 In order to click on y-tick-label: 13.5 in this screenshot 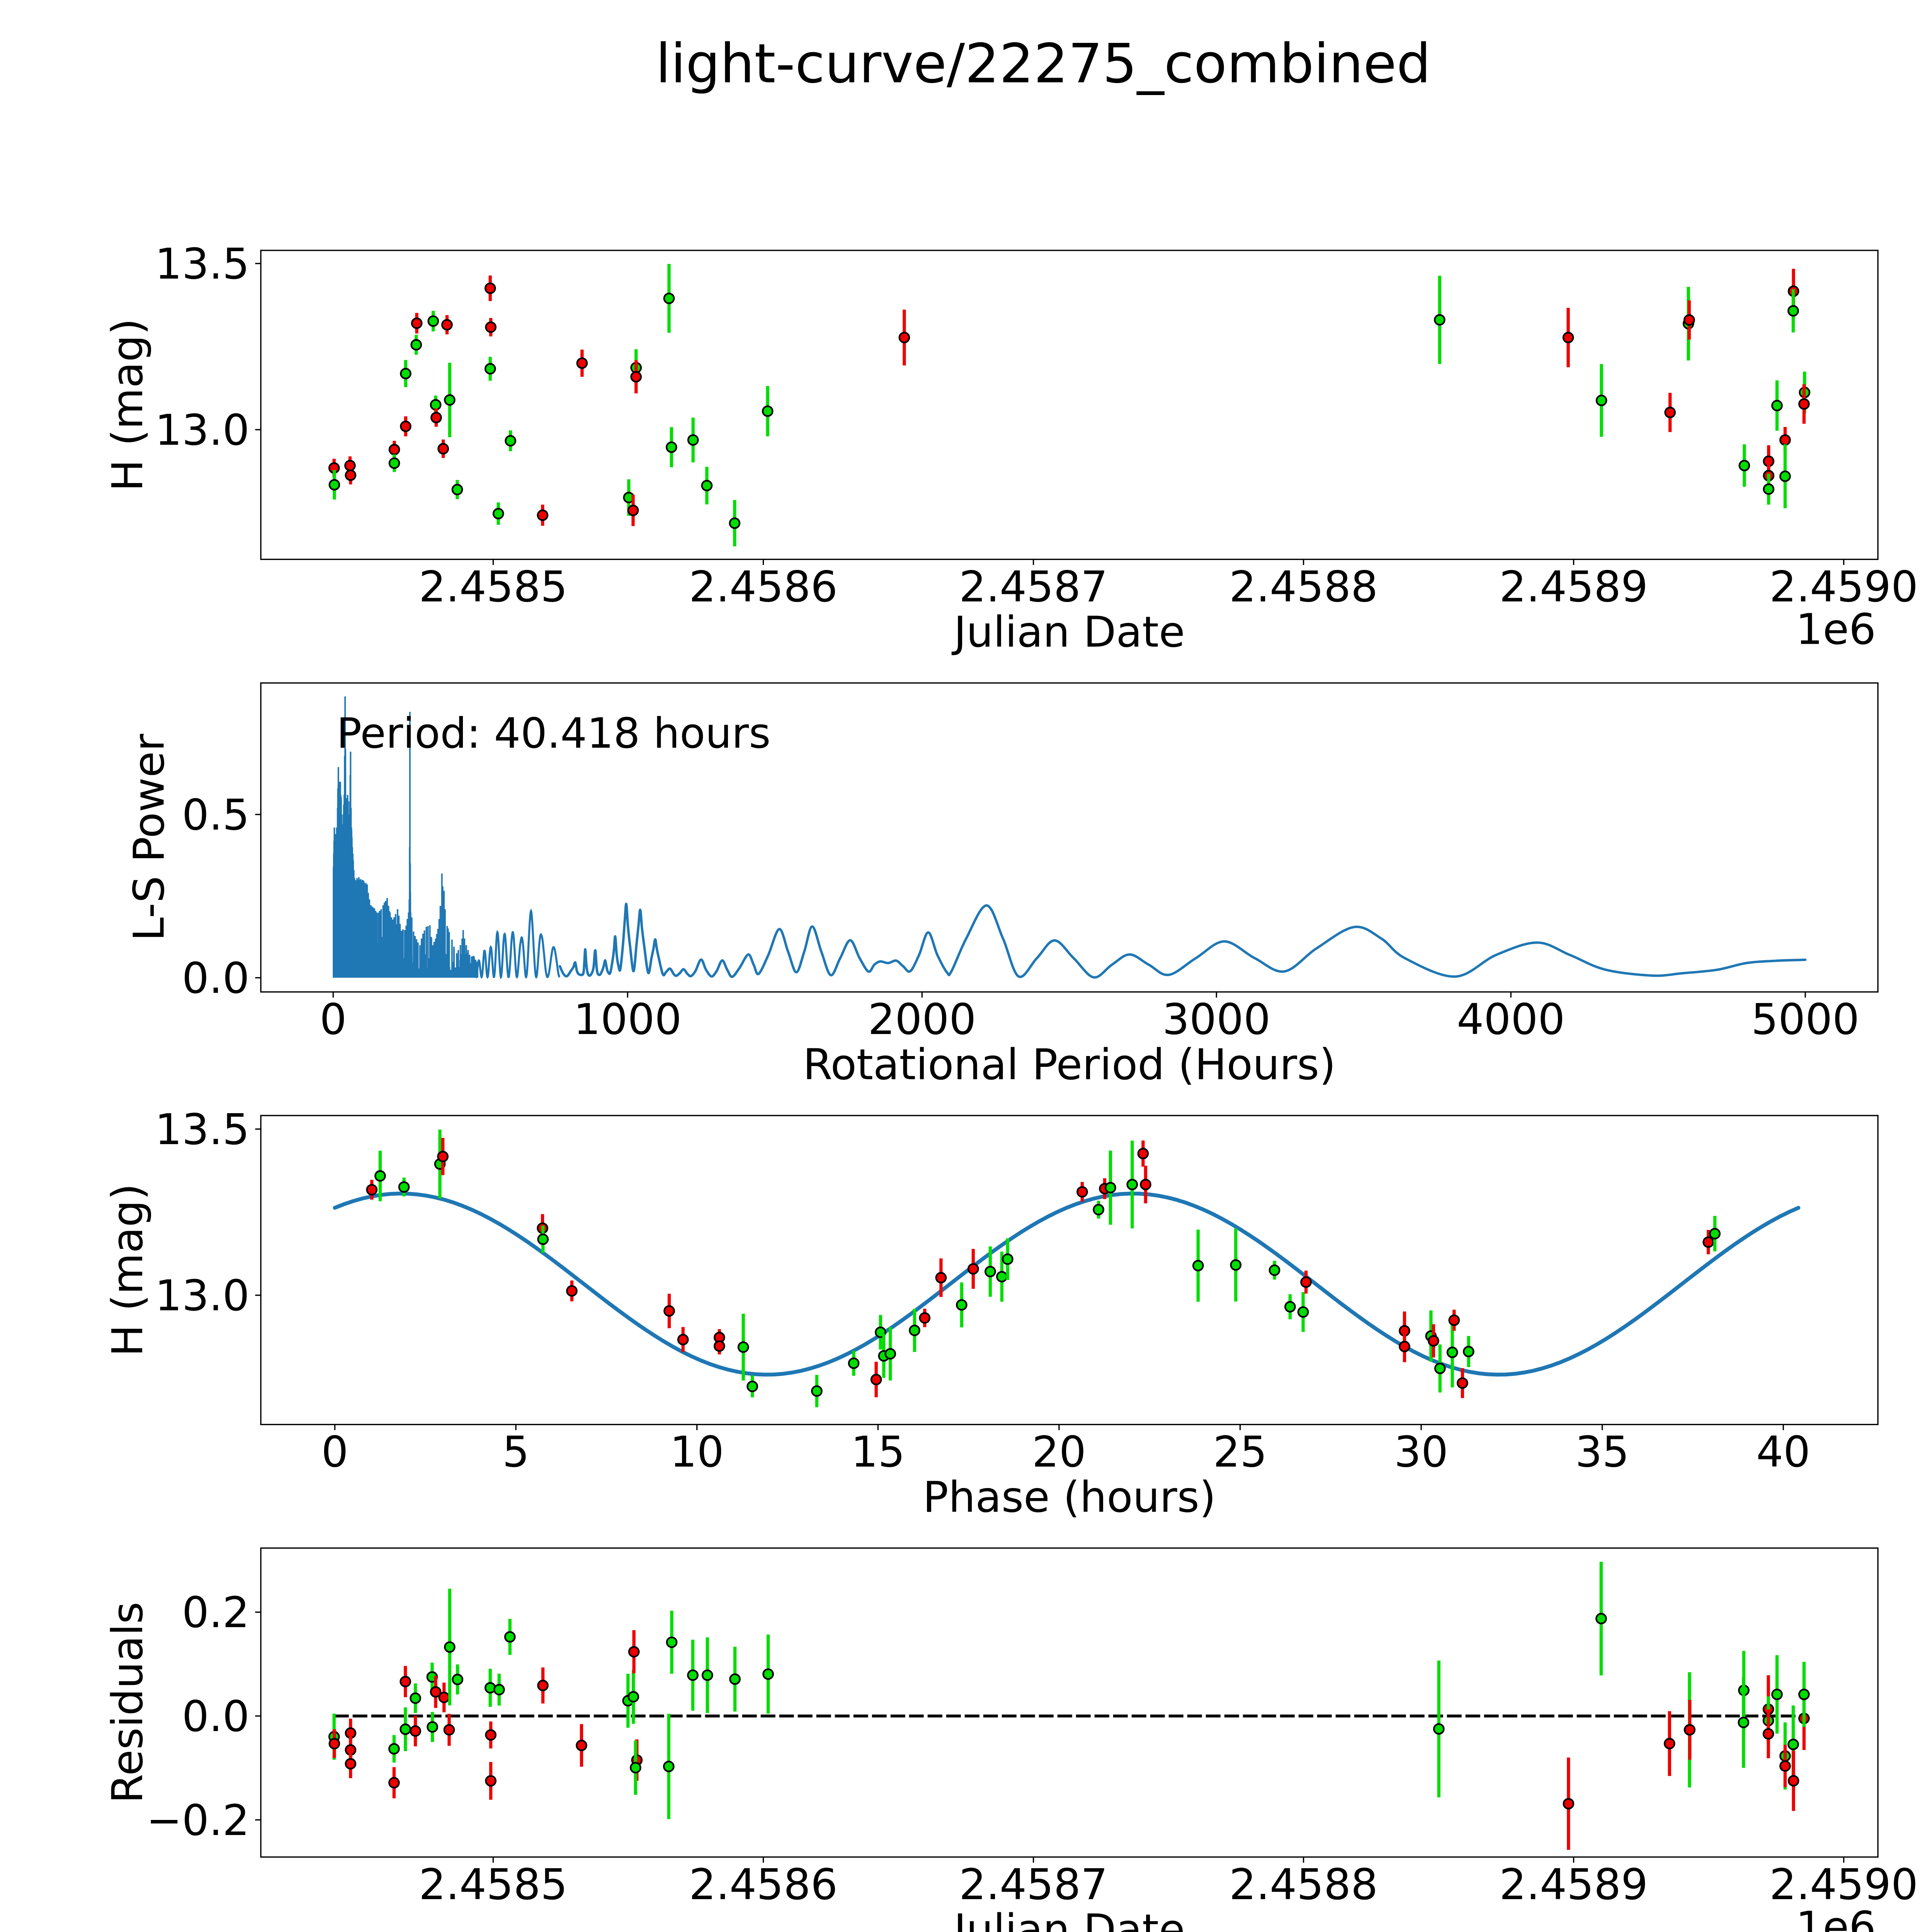, I will do `click(202, 1129)`.